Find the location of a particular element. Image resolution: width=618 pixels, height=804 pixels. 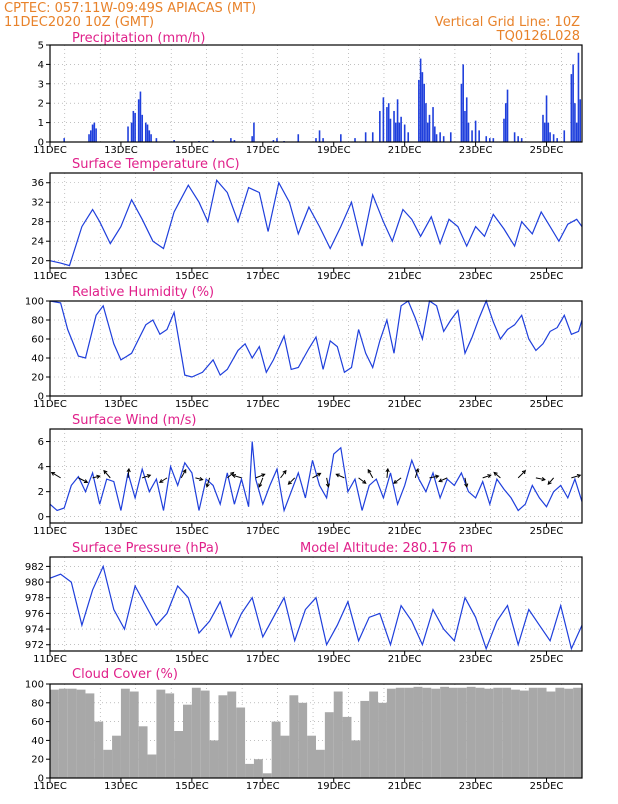

pressure-title: Surface Pressure (hPa) is located at coordinates (145, 548).